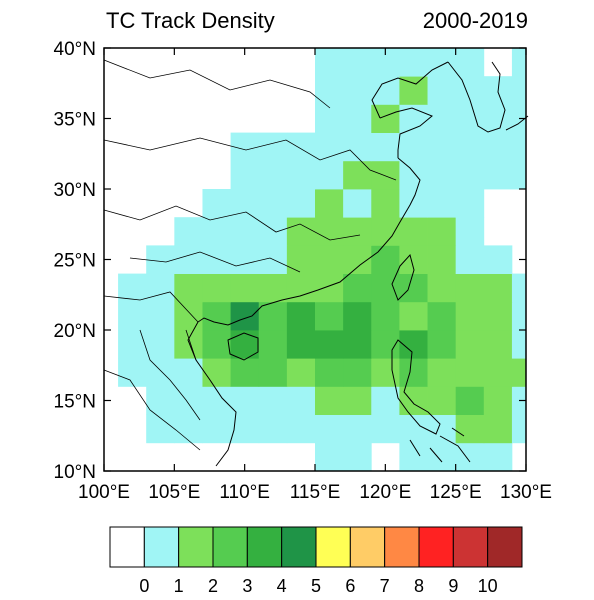 This screenshot has height=600, width=594. Describe the element at coordinates (75, 331) in the screenshot. I see `lat-tick-label: 20°N` at that location.